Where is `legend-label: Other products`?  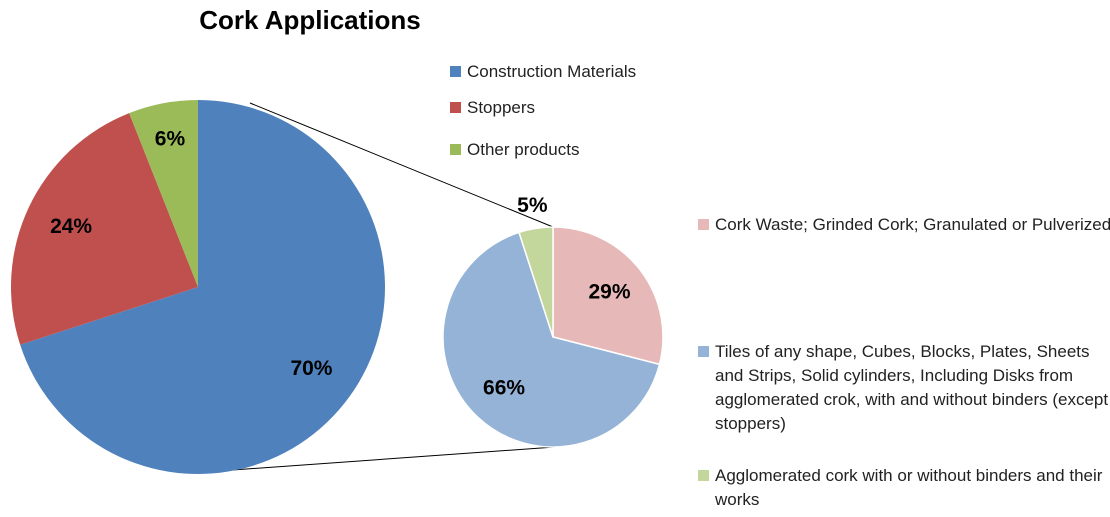
legend-label: Other products is located at coordinates (523, 149).